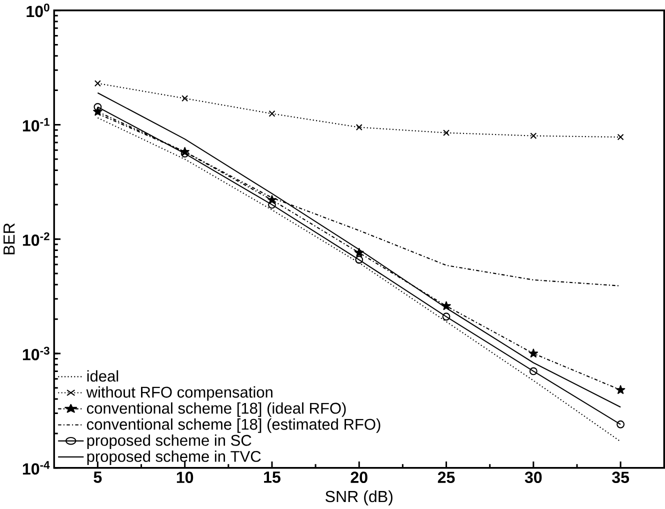 The height and width of the screenshot is (509, 665). Describe the element at coordinates (446, 478) in the screenshot. I see `x-tick-label: 25` at that location.